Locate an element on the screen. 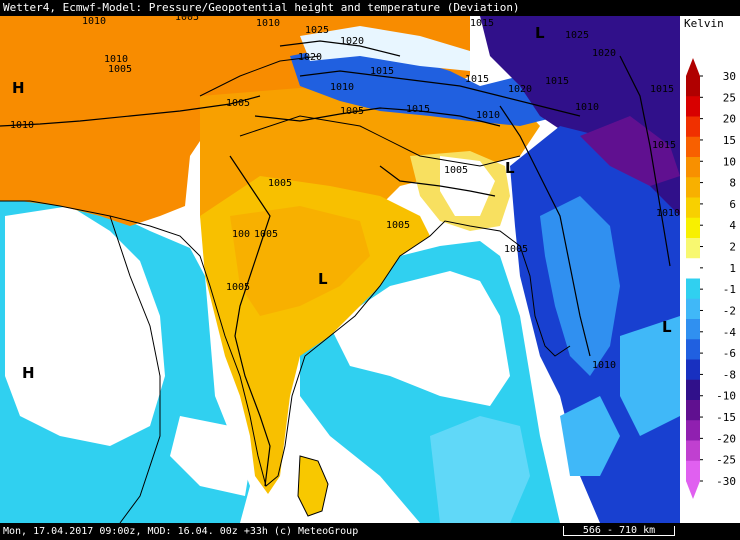 The height and width of the screenshot is (540, 740). legend-tick-label: 8 is located at coordinates (732, 183).